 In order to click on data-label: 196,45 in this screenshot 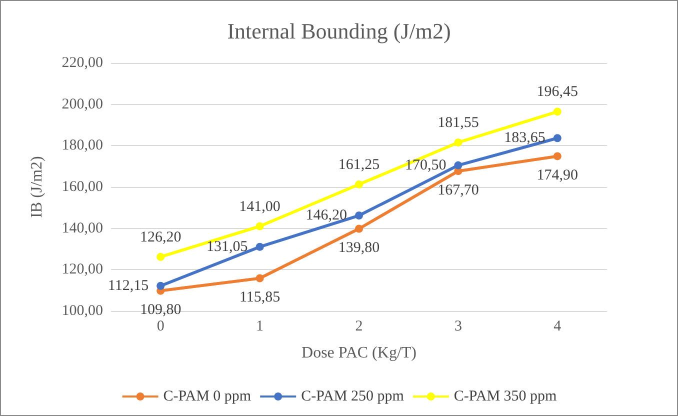, I will do `click(557, 92)`.